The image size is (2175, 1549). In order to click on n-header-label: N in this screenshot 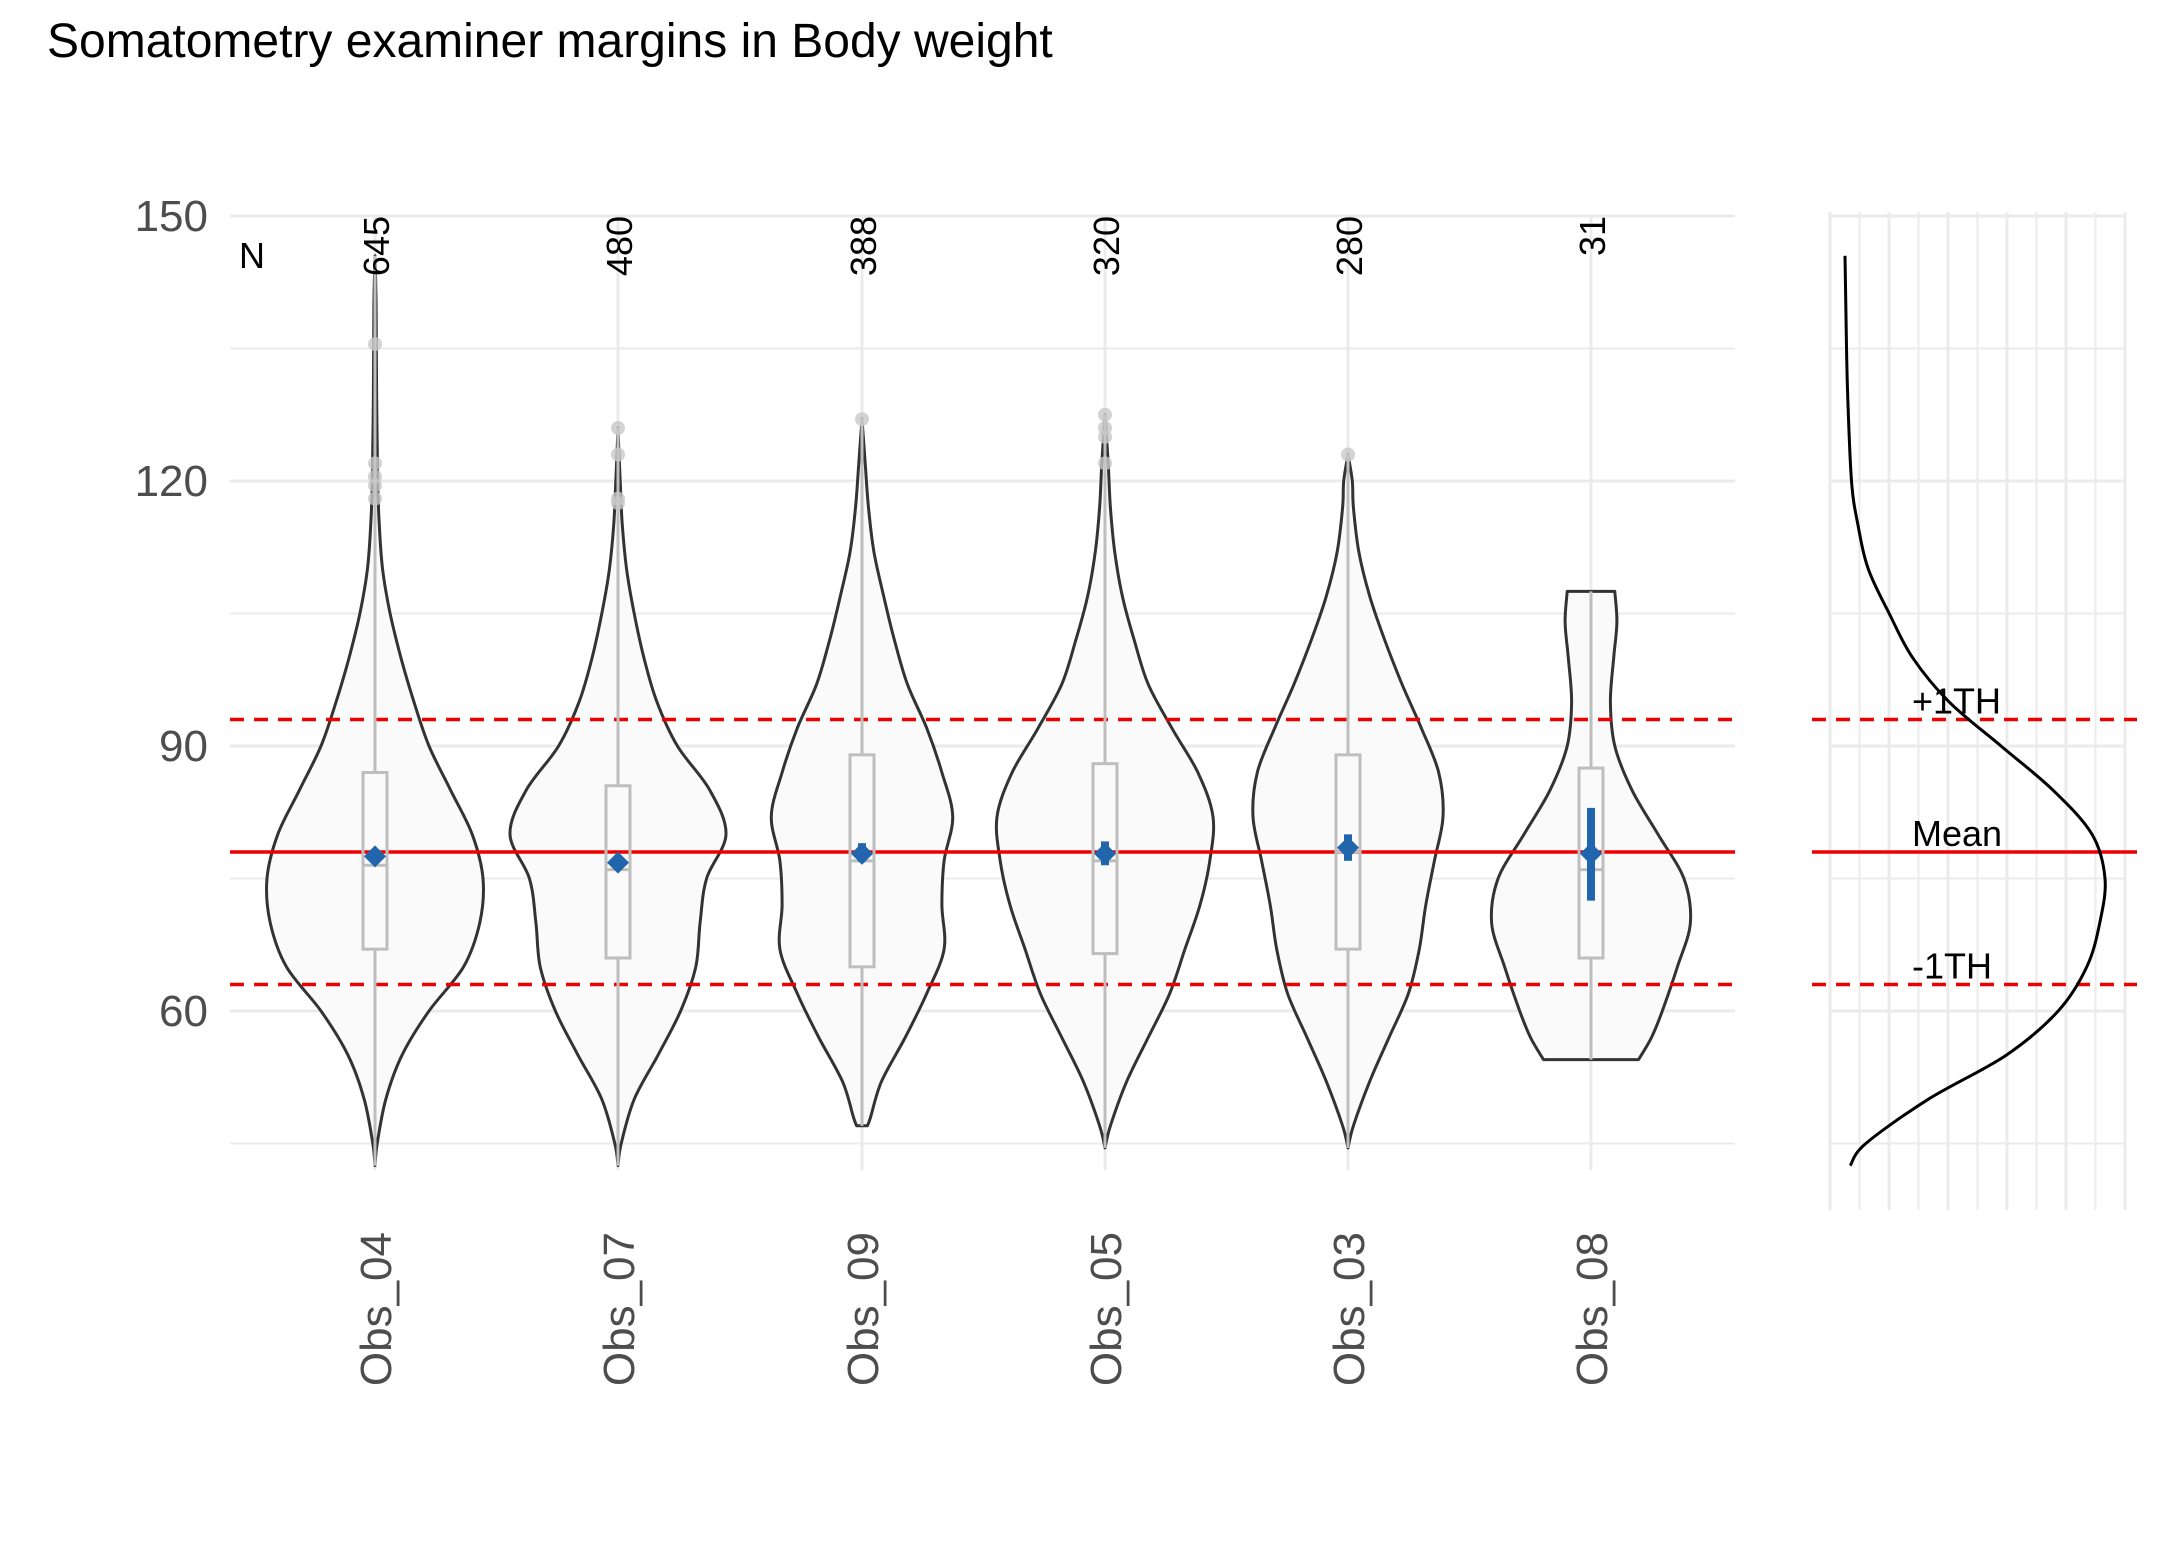, I will do `click(252, 255)`.